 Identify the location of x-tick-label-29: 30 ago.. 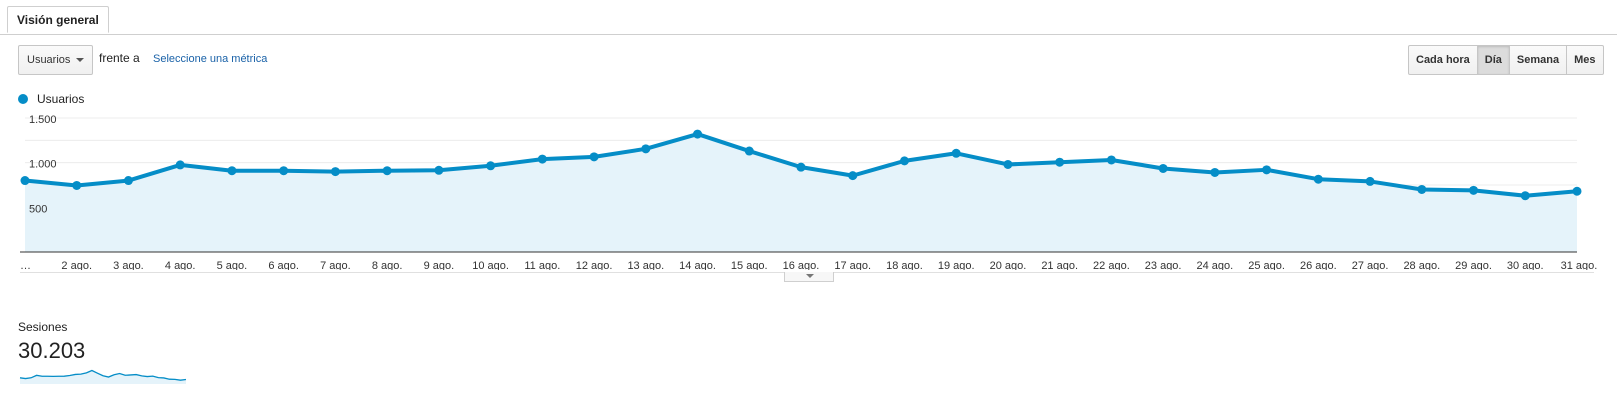
(1525, 265).